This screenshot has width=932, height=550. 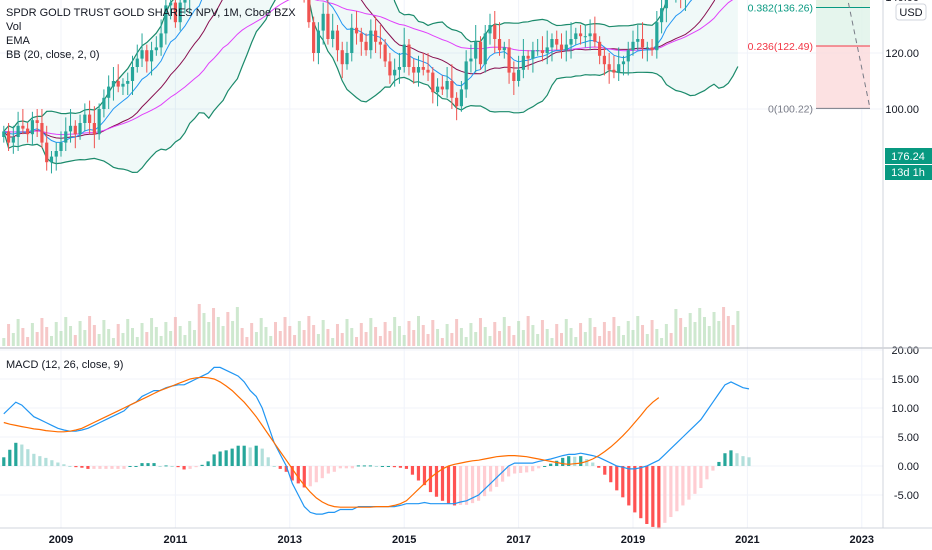 What do you see at coordinates (14, 27) in the screenshot?
I see `vol-legend: Vol` at bounding box center [14, 27].